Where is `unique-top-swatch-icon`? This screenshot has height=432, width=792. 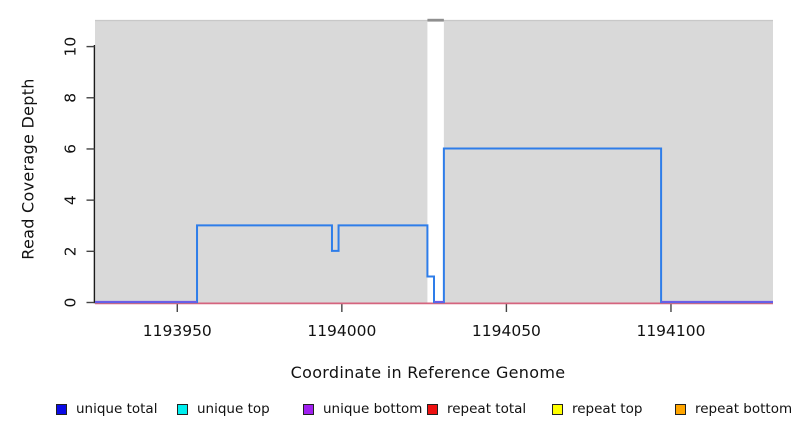
unique-top-swatch-icon is located at coordinates (182, 409).